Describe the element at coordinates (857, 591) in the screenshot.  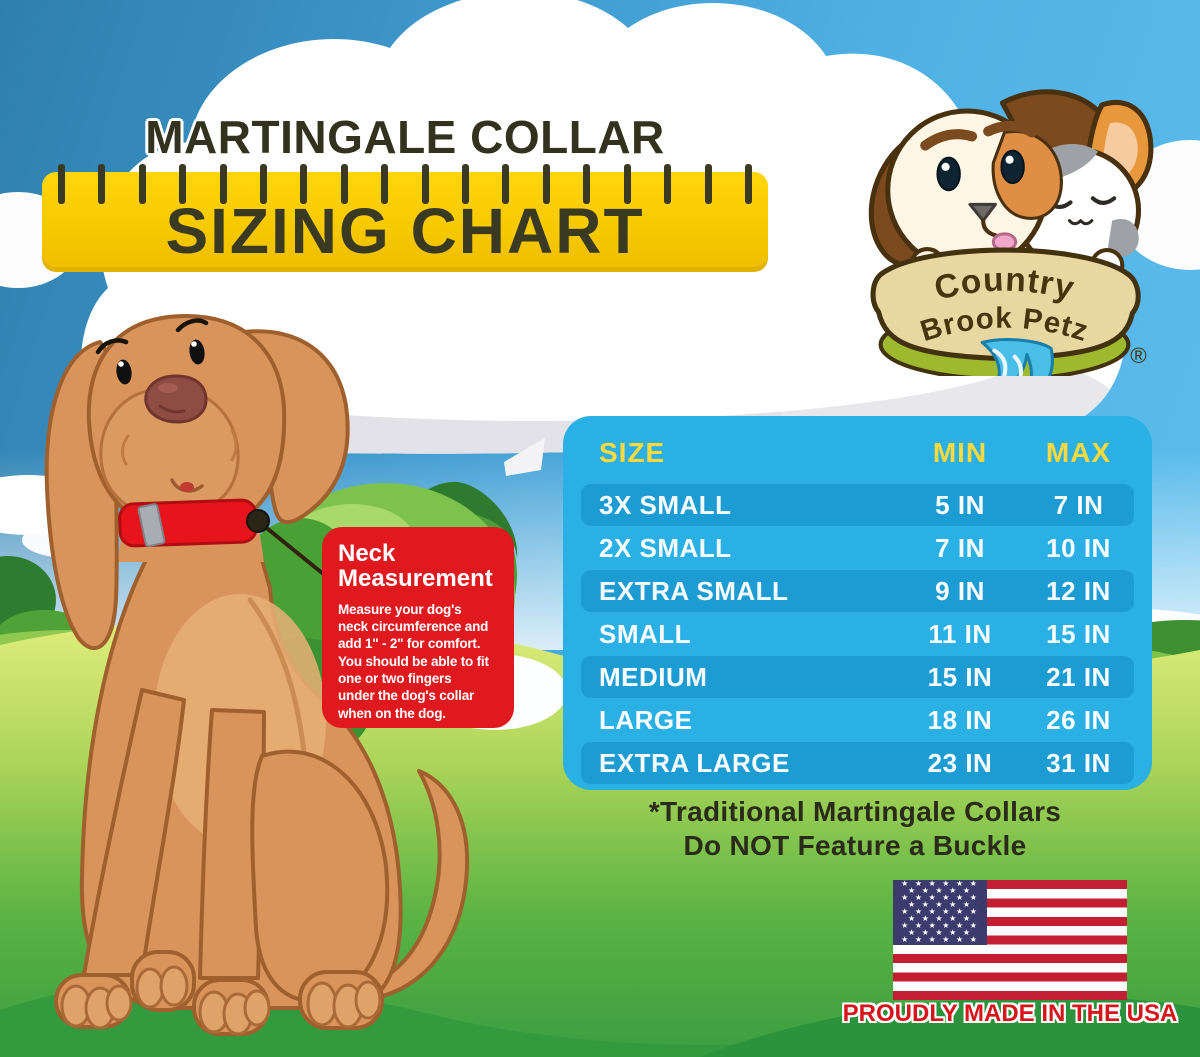
I see `size-row-extra-small: EXTRA SMALL 9 IN 12 IN` at that location.